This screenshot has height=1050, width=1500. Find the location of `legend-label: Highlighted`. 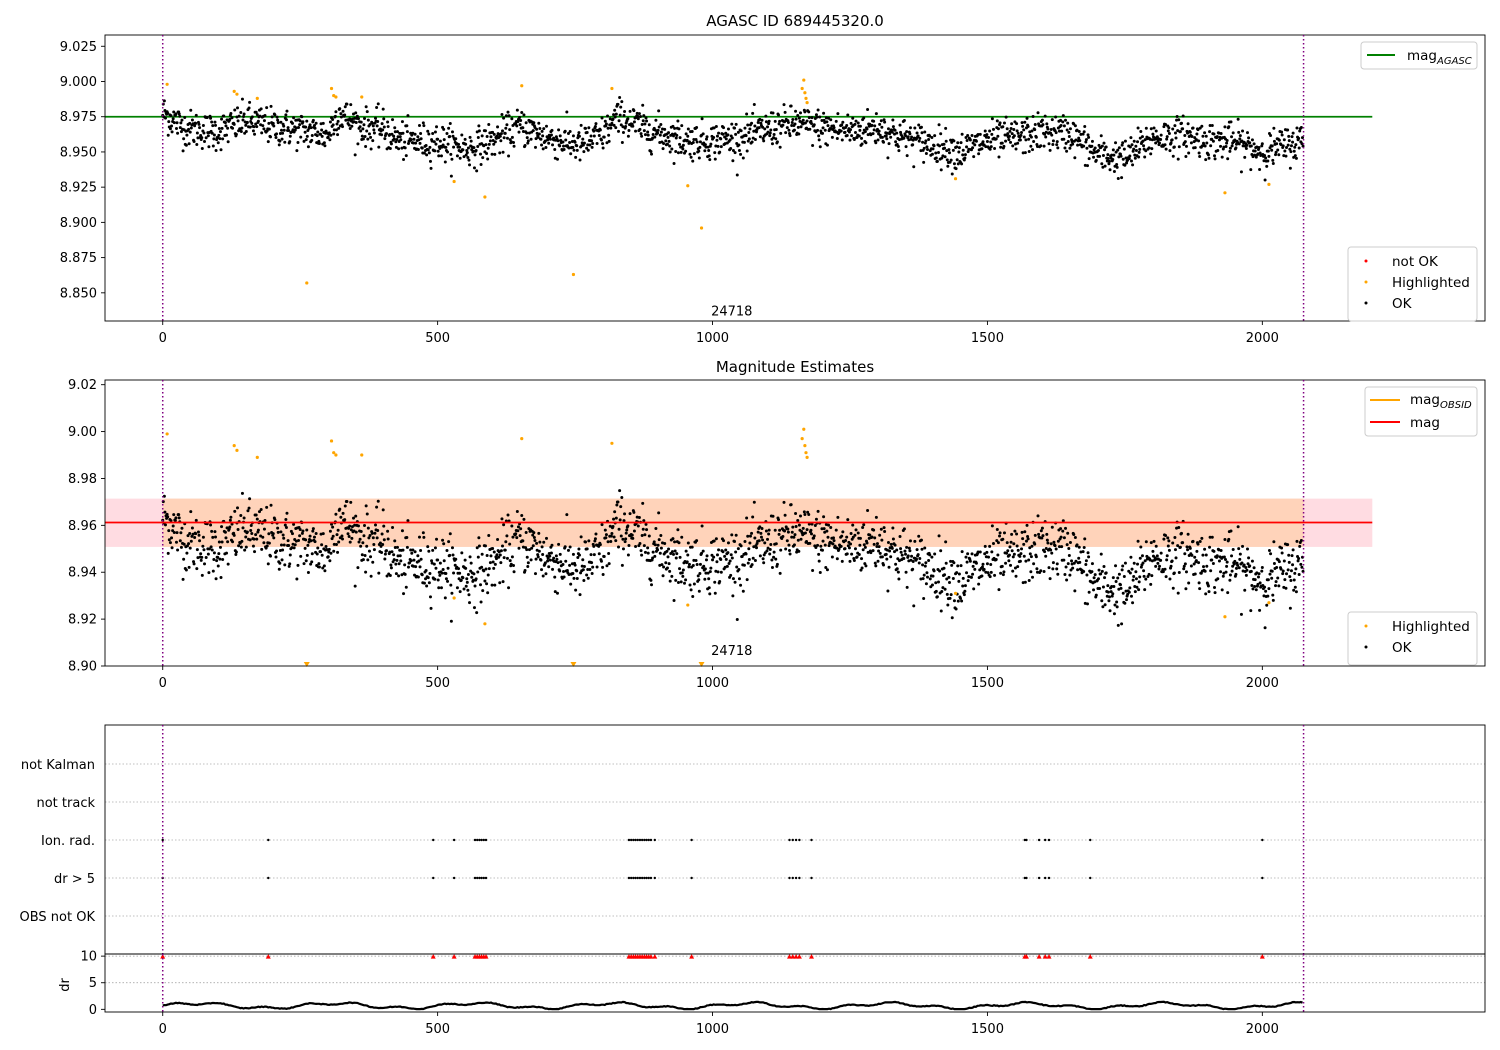

legend-label: Highlighted is located at coordinates (1431, 283).